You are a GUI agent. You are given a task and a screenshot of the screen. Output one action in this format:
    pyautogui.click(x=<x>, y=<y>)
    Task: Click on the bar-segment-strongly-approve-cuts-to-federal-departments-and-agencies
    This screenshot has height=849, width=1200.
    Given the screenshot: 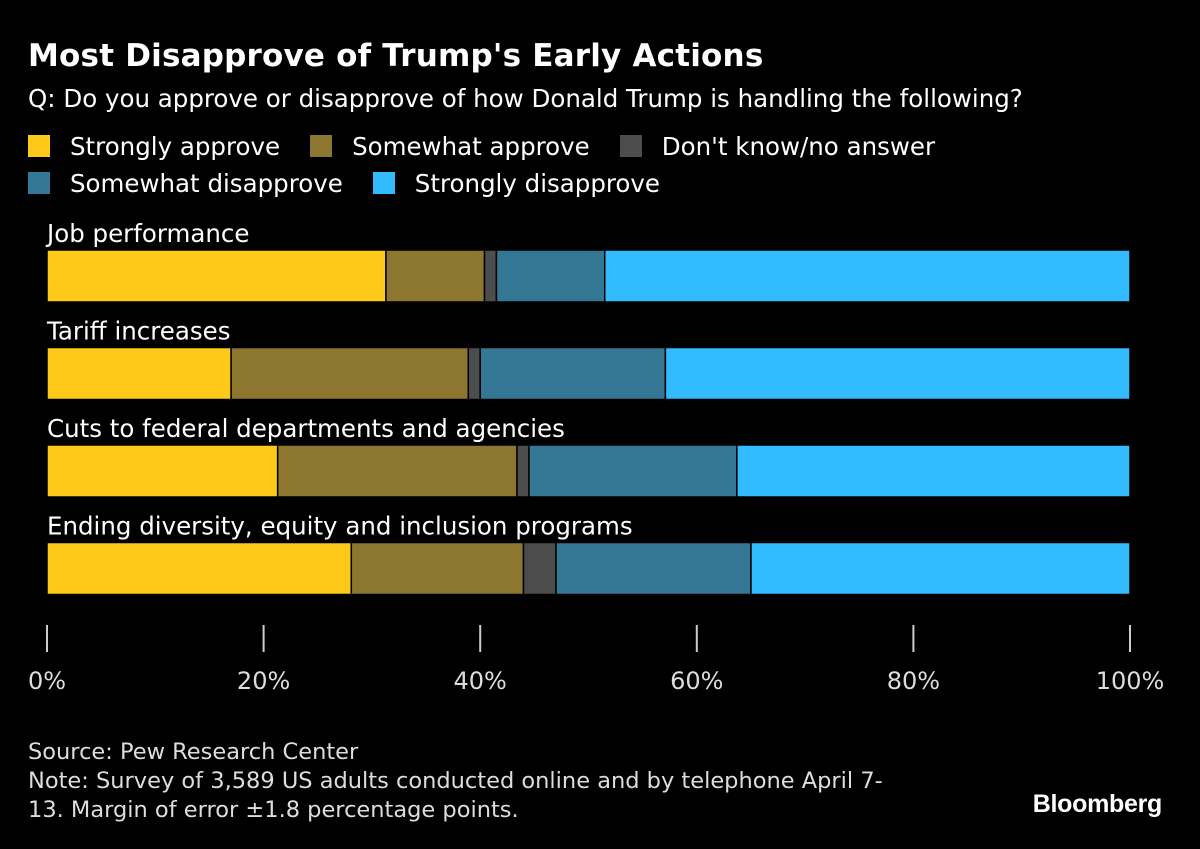 What is the action you would take?
    pyautogui.click(x=162, y=471)
    